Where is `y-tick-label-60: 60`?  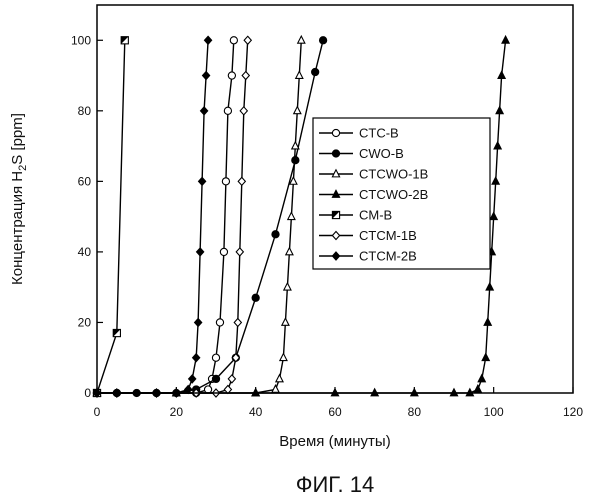
y-tick-label-60: 60 is located at coordinates (85, 181).